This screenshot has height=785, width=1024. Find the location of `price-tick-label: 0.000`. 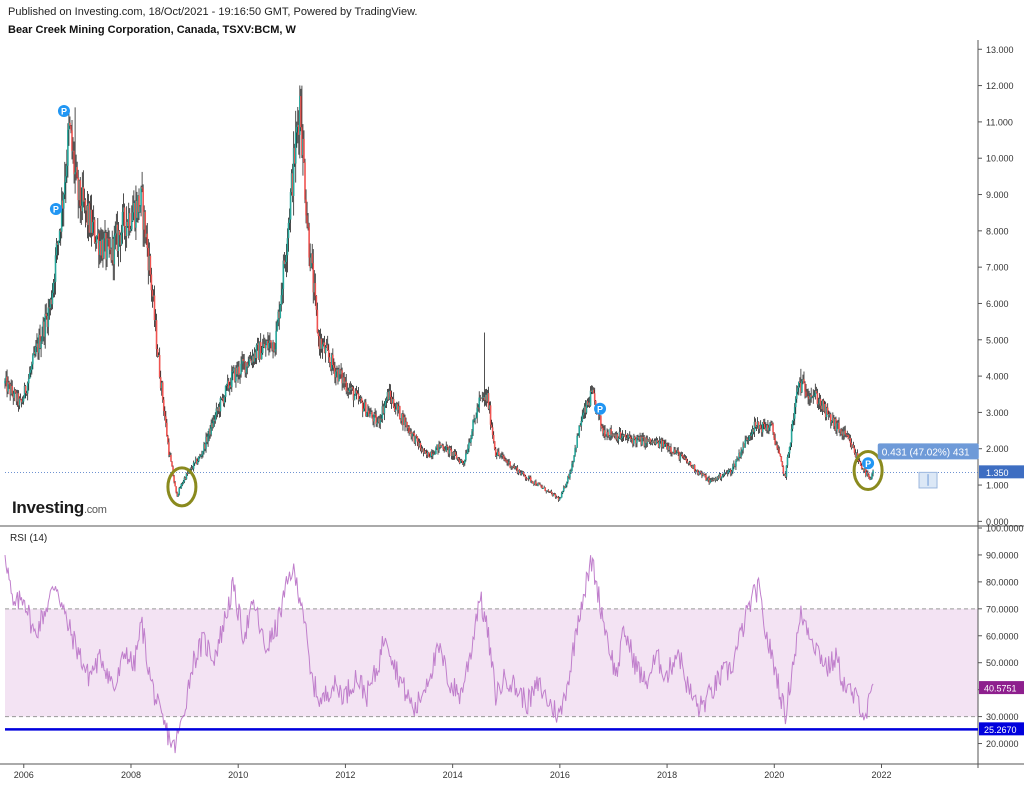

price-tick-label: 0.000 is located at coordinates (997, 522).